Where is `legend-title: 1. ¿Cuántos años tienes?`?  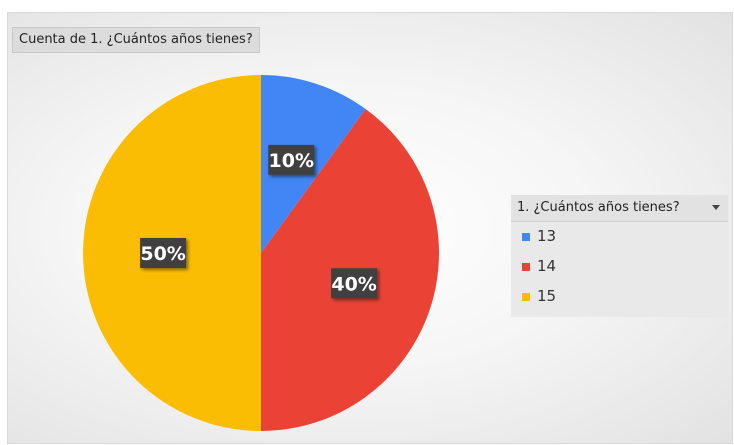 legend-title: 1. ¿Cuántos años tienes? is located at coordinates (598, 207).